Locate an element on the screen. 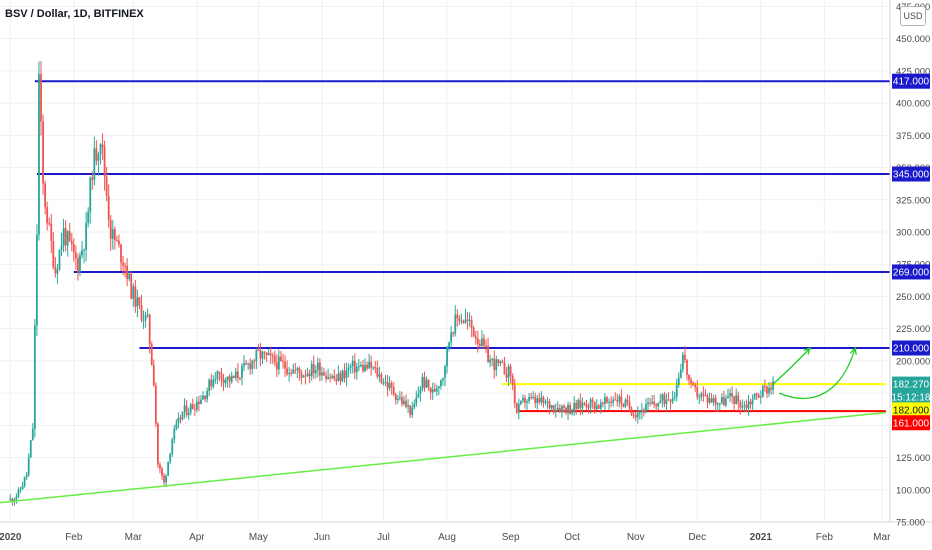 This screenshot has width=932, height=550. time-tick-label: Aug is located at coordinates (447, 537).